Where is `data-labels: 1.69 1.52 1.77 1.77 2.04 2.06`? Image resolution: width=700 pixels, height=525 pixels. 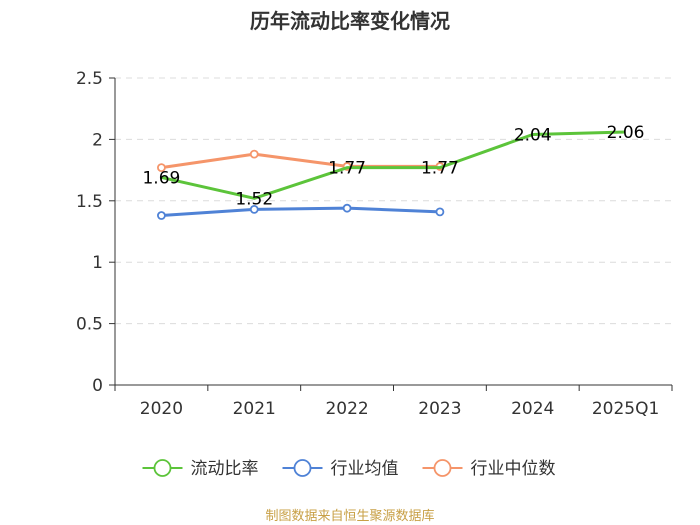 data-labels: 1.69 1.52 1.77 1.77 2.04 2.06 is located at coordinates (393, 166).